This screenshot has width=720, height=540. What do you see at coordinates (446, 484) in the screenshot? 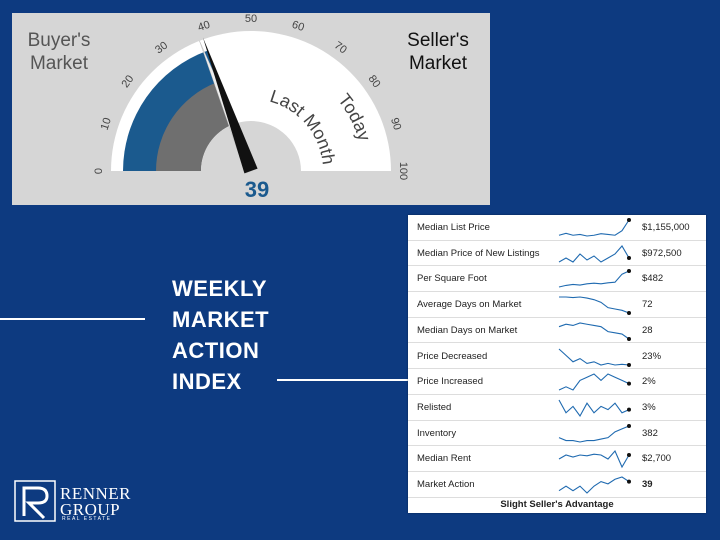
I see `row-label: Market Action` at bounding box center [446, 484].